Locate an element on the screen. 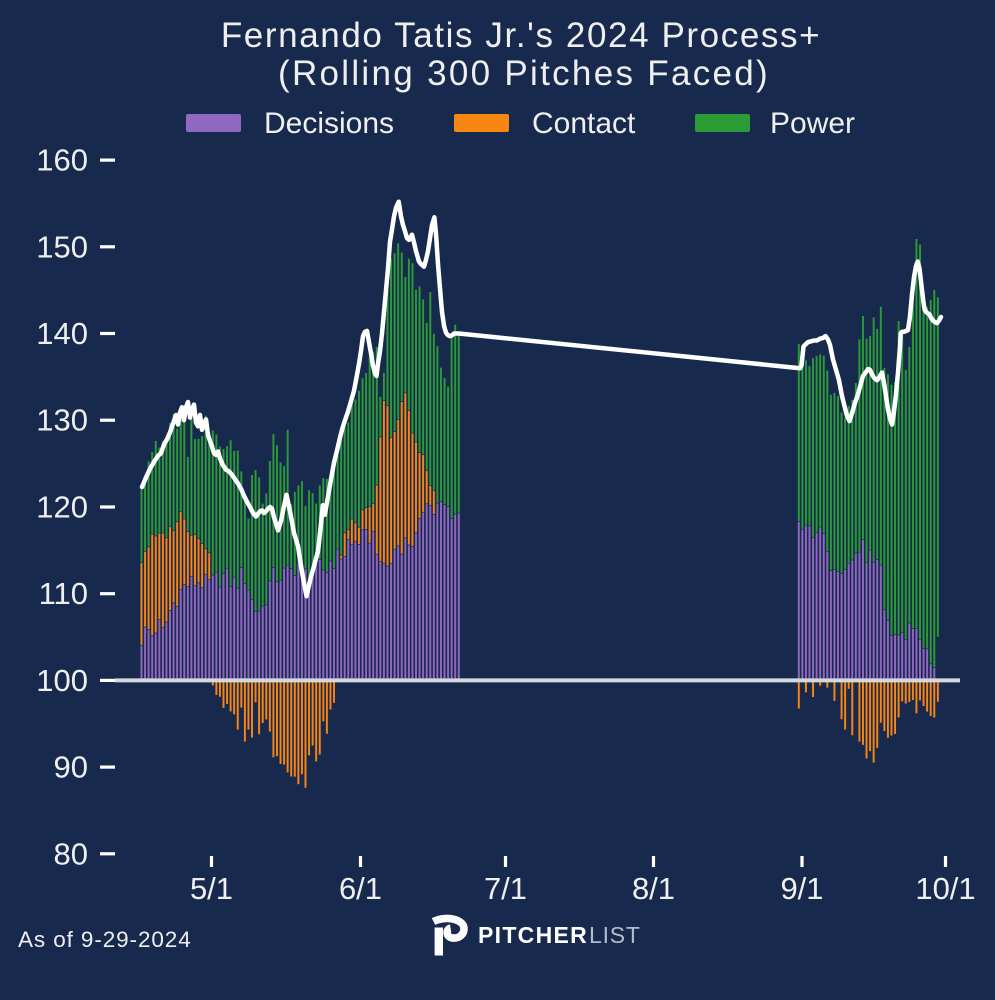 Image resolution: width=995 pixels, height=1000 pixels. svg-text: 10/1 is located at coordinates (945, 888).